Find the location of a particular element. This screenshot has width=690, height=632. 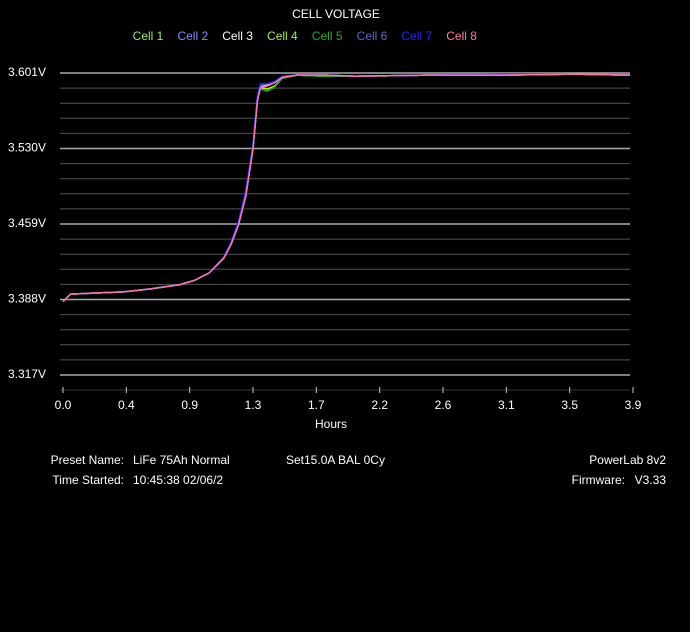

legend-entry: Cell 8 is located at coordinates (461, 36).